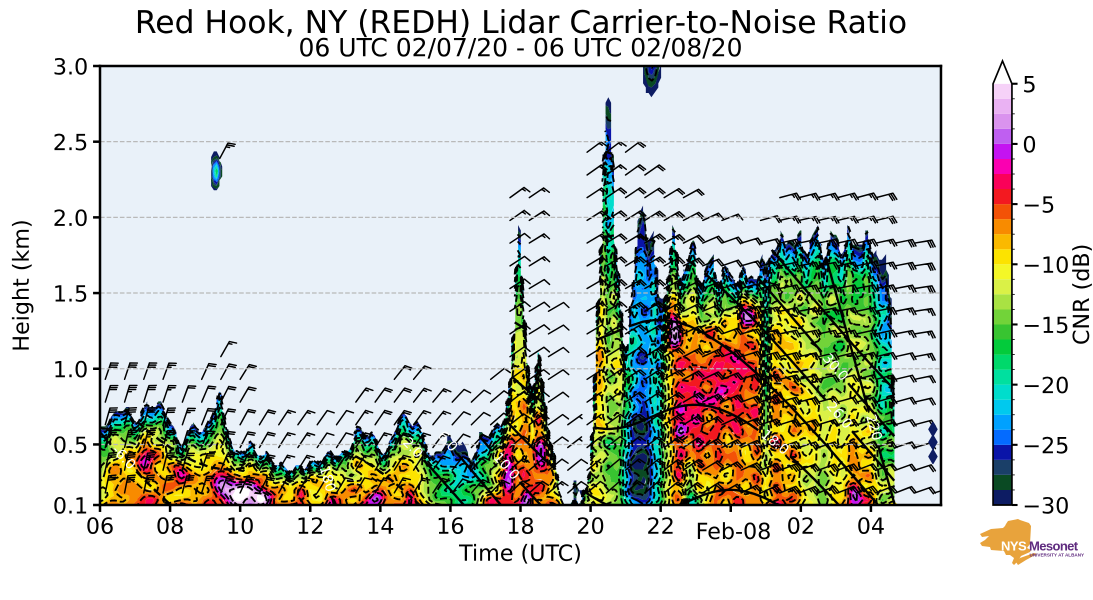 This screenshot has width=1093, height=600. I want to click on svg-text: NYS, so click(1014, 546).